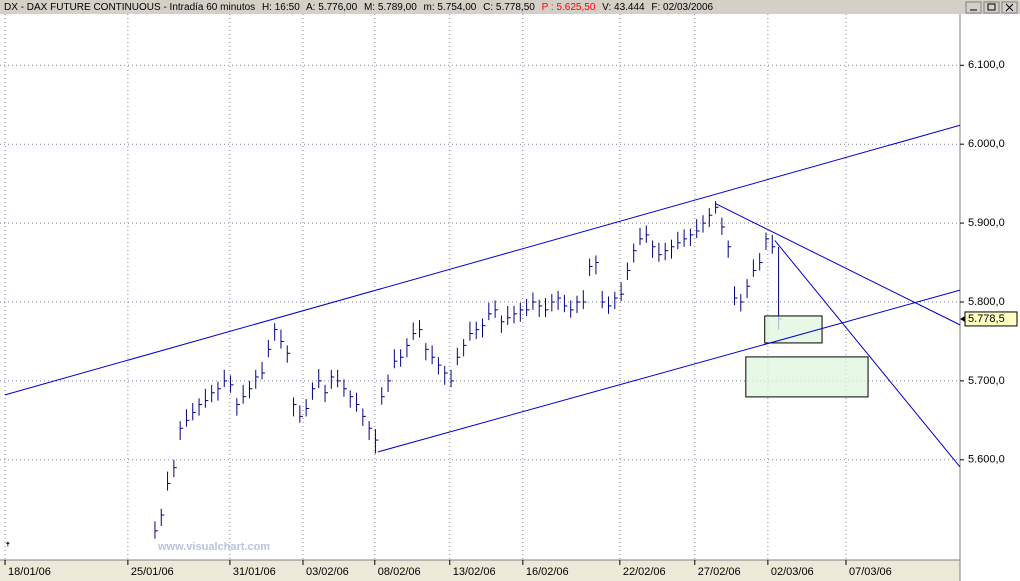  I want to click on x-tick-label: 31/01/06, so click(254, 572).